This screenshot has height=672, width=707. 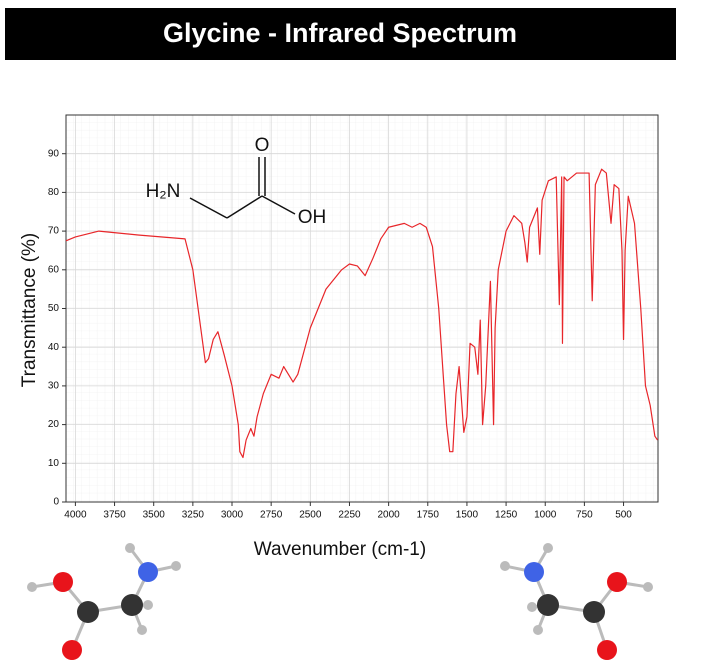 What do you see at coordinates (54, 347) in the screenshot?
I see `y-tick-label: 40` at bounding box center [54, 347].